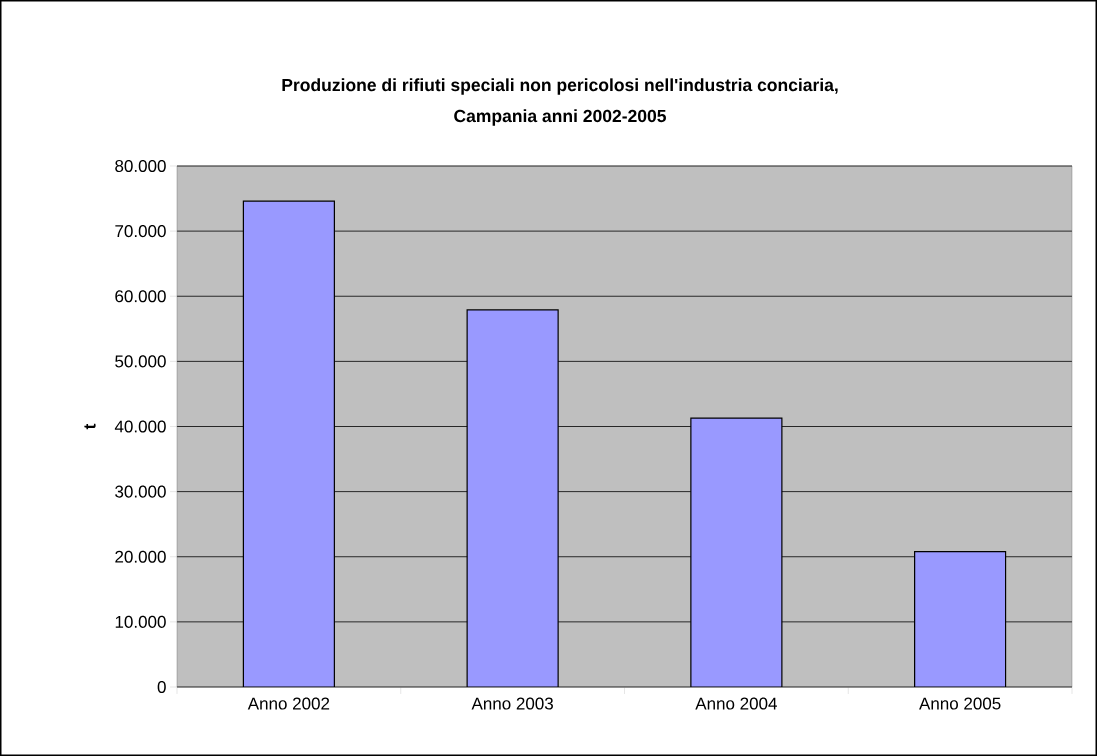 This screenshot has width=1097, height=756. Describe the element at coordinates (161, 687) in the screenshot. I see `y-tick-label: 0` at that location.